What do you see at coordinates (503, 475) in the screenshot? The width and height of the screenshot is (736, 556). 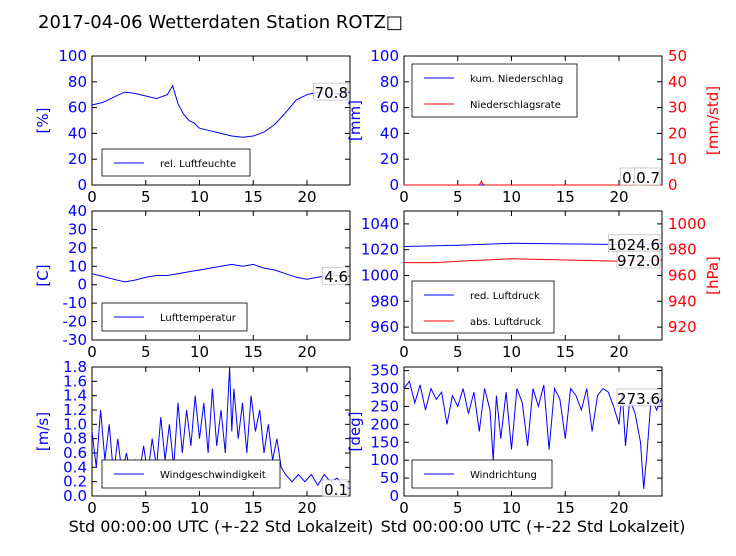 I see `legend-label: Windrichtung` at bounding box center [503, 475].